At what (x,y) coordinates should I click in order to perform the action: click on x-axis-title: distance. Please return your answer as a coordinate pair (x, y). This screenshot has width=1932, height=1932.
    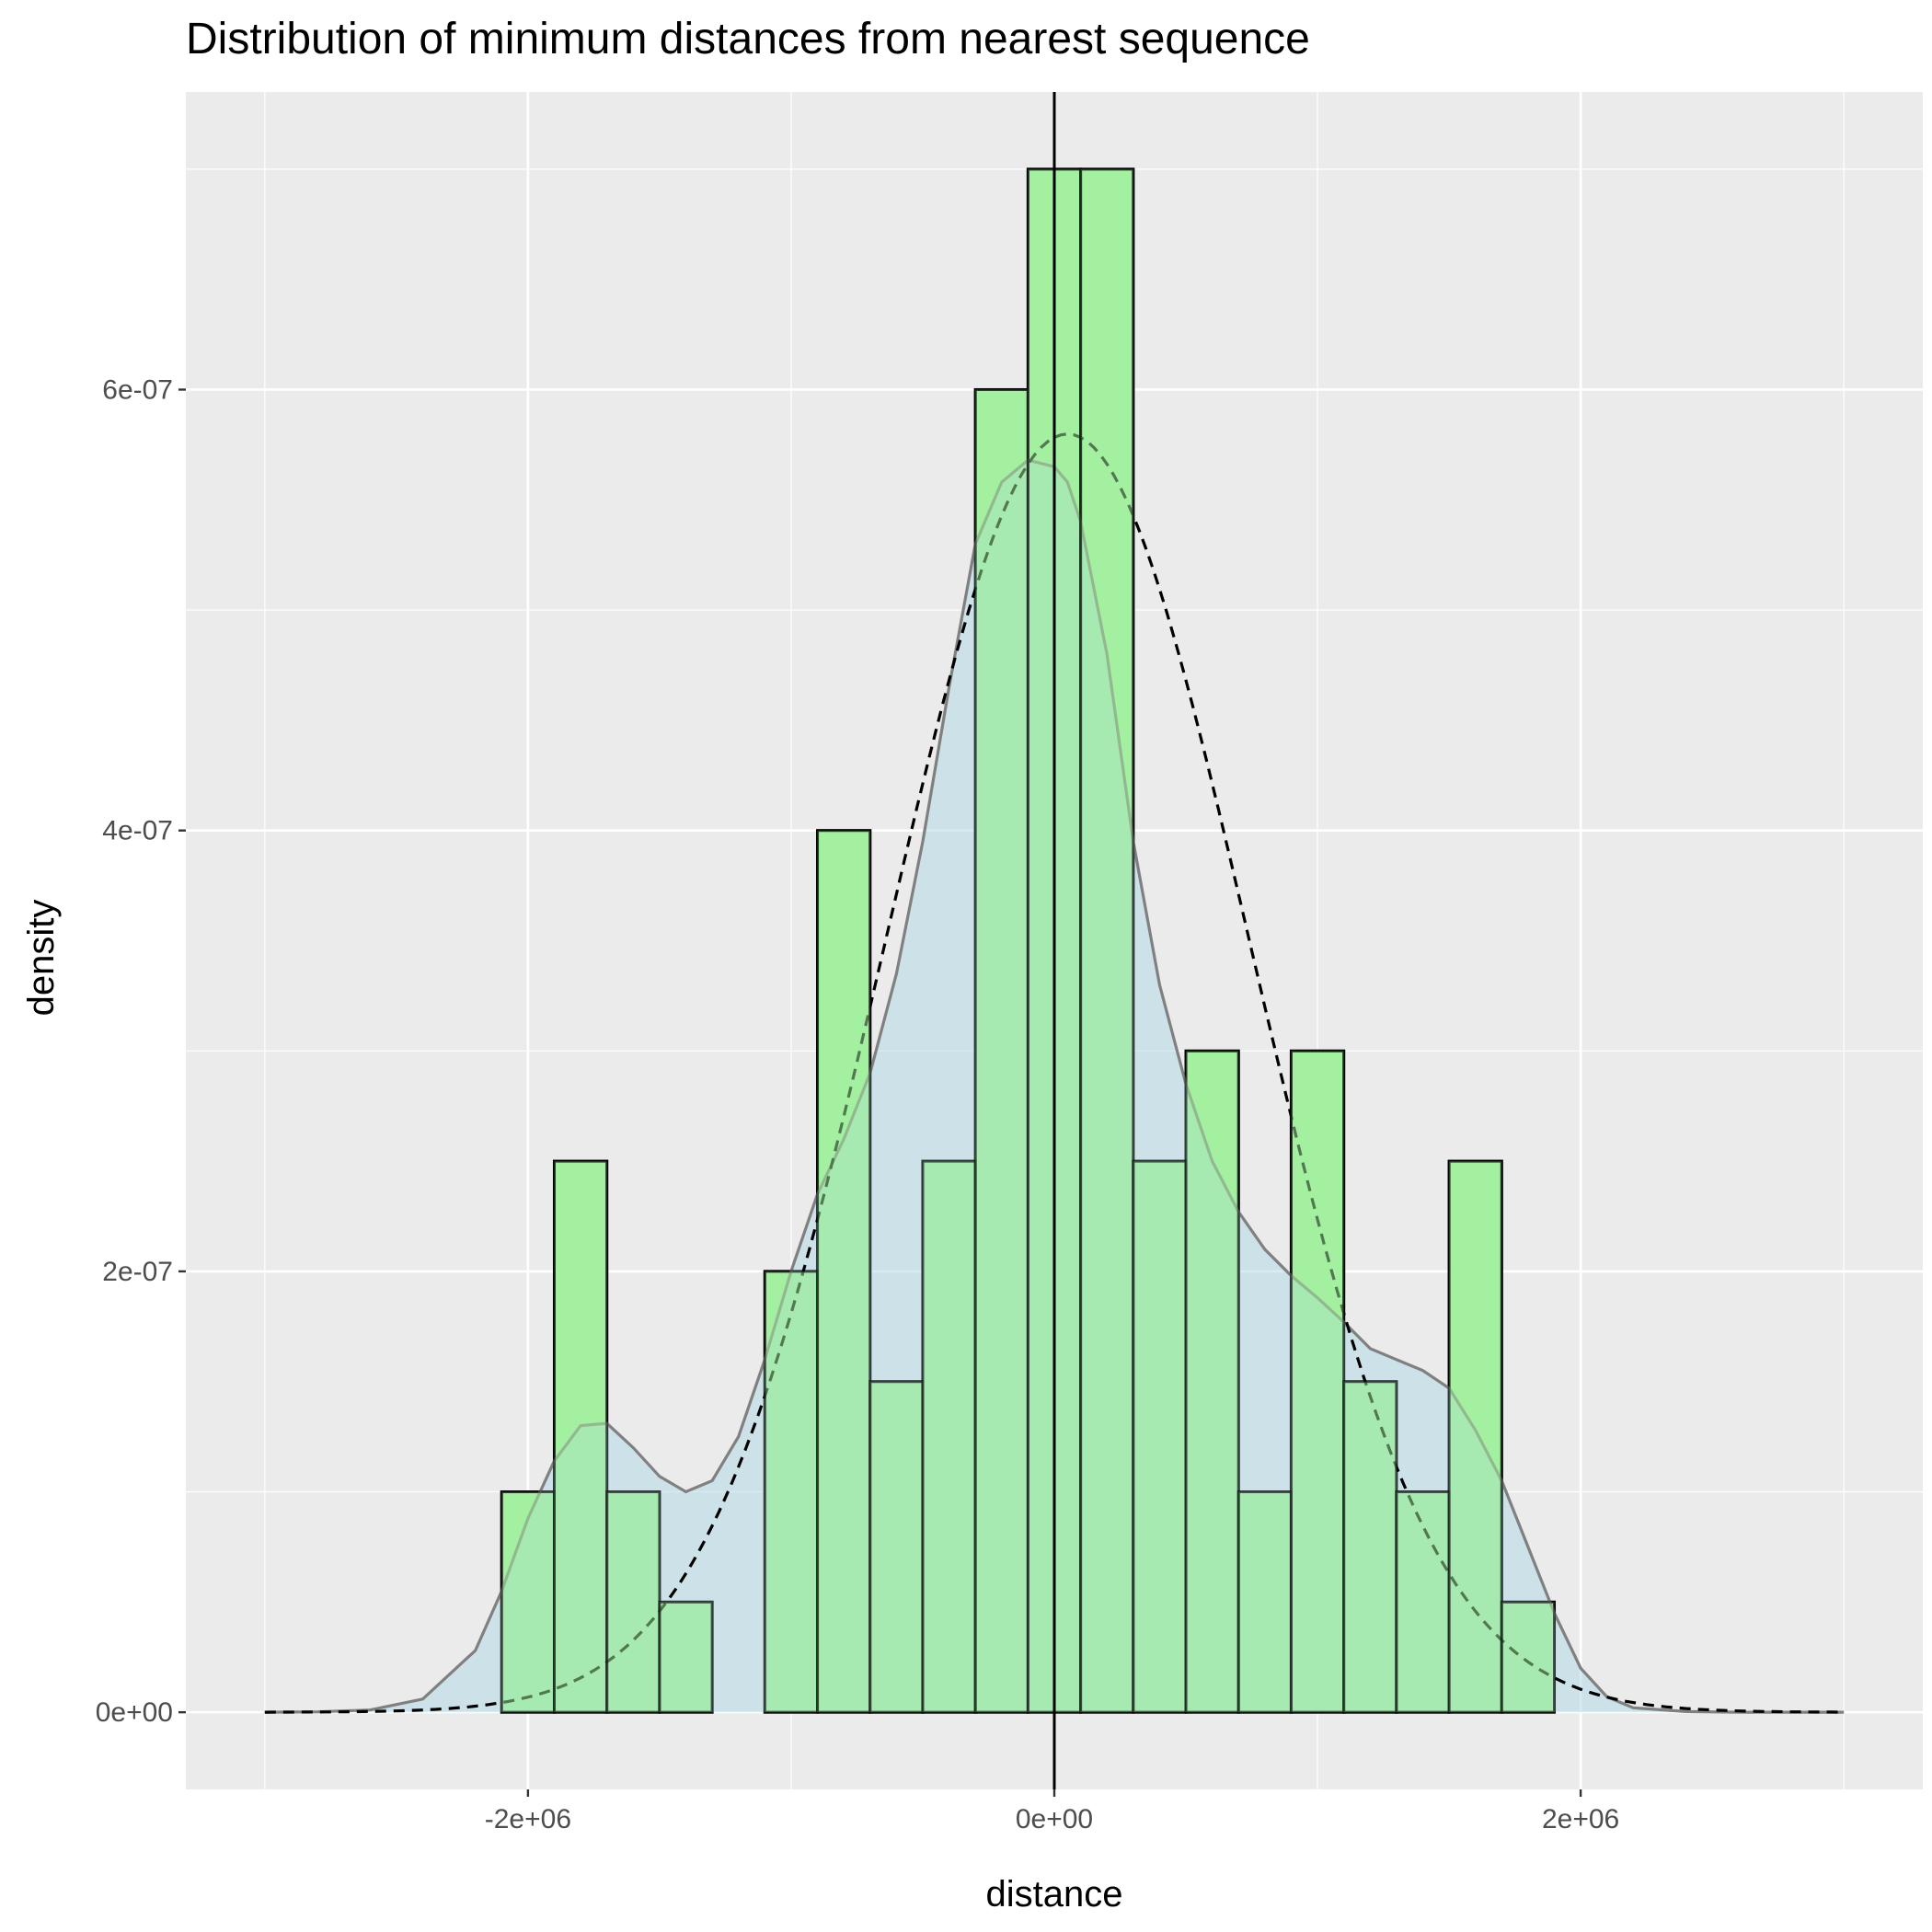
    Looking at the image, I should click on (1054, 1894).